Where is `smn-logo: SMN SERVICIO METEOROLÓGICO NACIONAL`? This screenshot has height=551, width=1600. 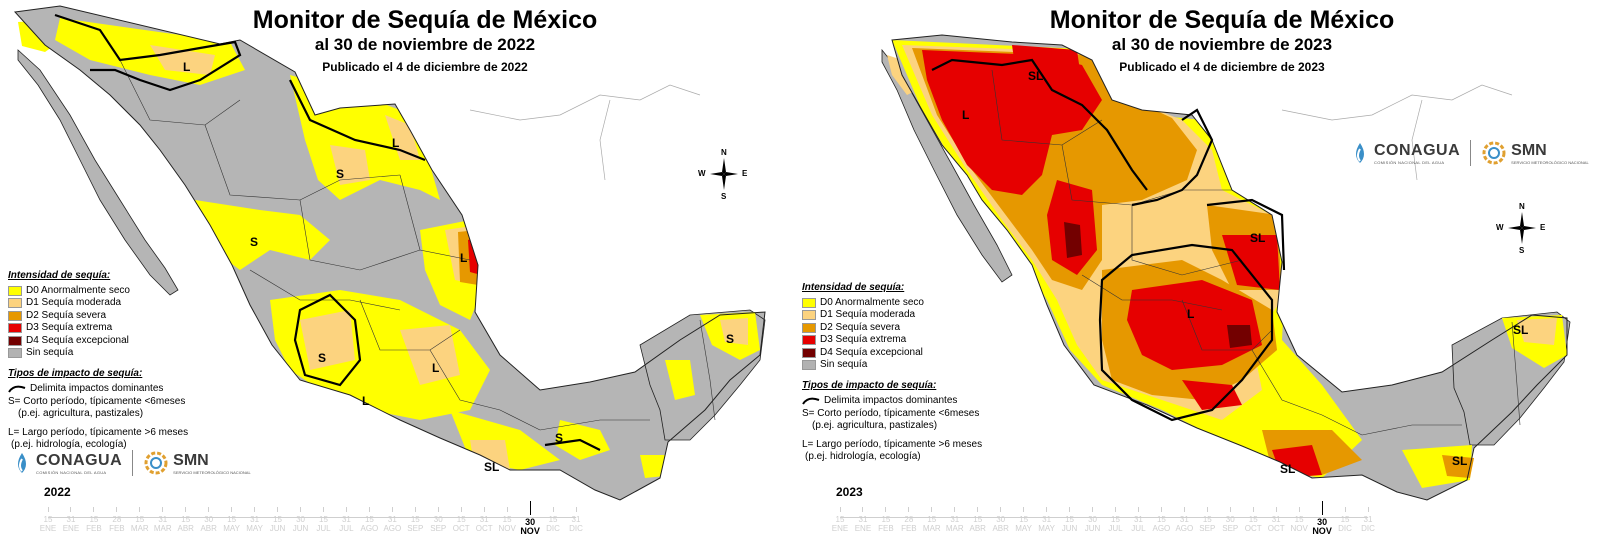
smn-logo: SMN SERVICIO METEOROLÓGICO NACIONAL is located at coordinates (1550, 153).